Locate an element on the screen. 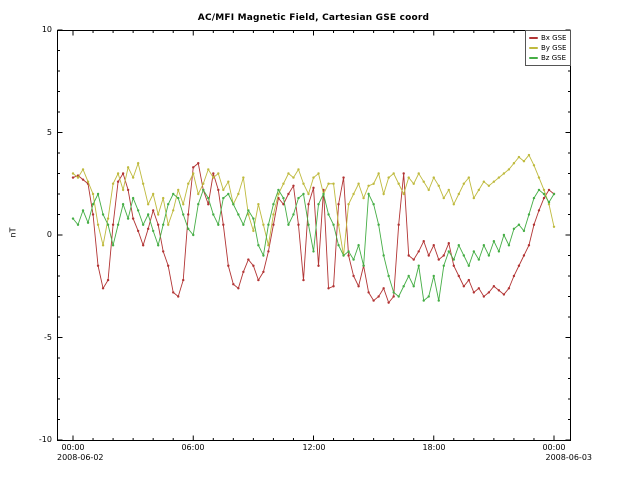 Image resolution: width=640 pixels, height=480 pixels. x-axis-date-end: 2008-06-03 is located at coordinates (569, 457).